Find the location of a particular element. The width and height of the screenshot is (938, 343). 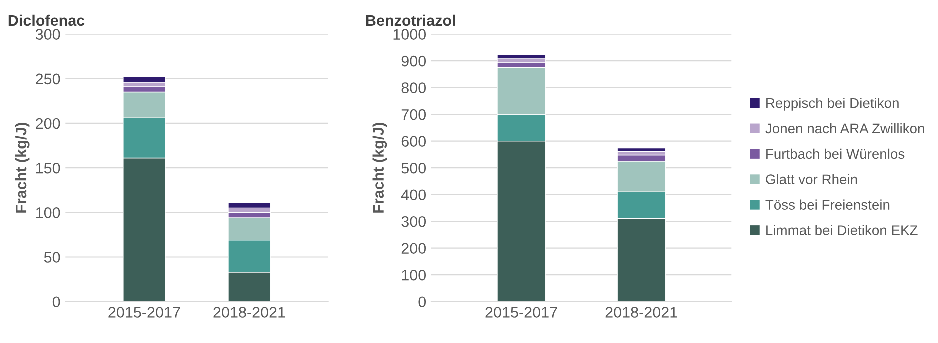

y-tick-label: 700 is located at coordinates (414, 114).